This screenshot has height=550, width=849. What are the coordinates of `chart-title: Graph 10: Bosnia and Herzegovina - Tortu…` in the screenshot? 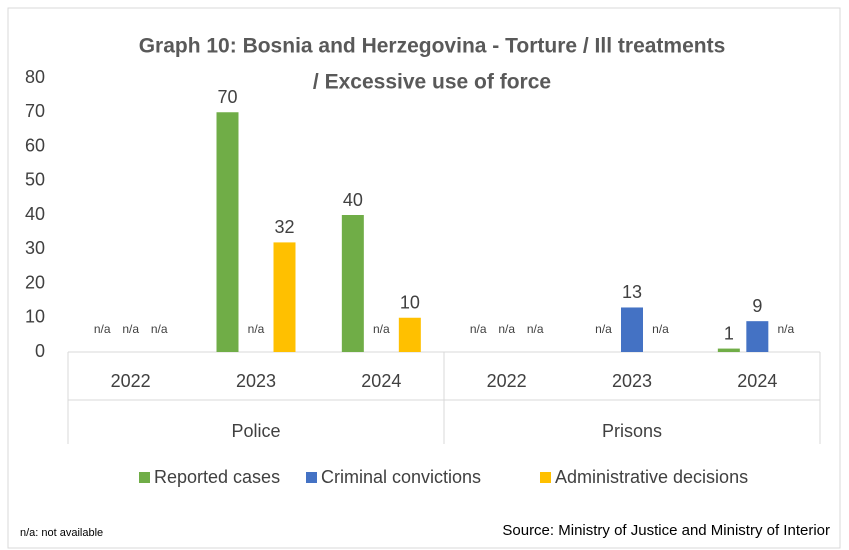 It's located at (432, 46).